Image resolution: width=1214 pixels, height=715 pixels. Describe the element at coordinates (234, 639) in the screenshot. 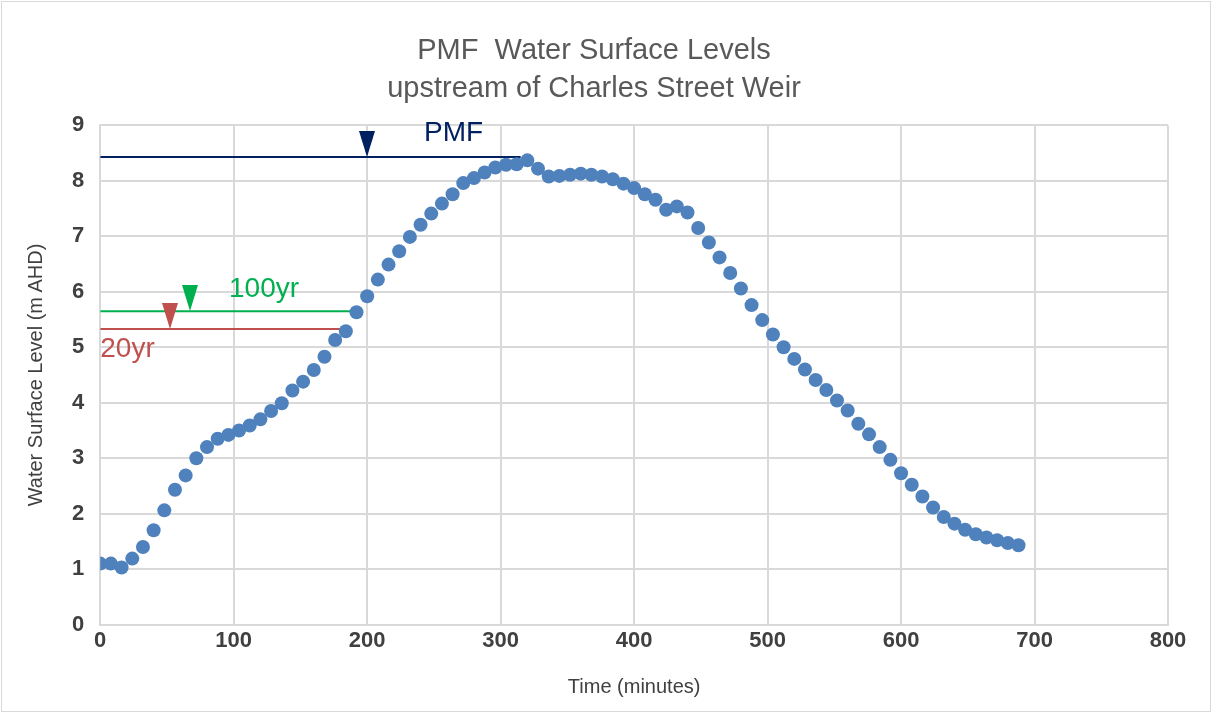

I see `x-tick-label: 100` at that location.